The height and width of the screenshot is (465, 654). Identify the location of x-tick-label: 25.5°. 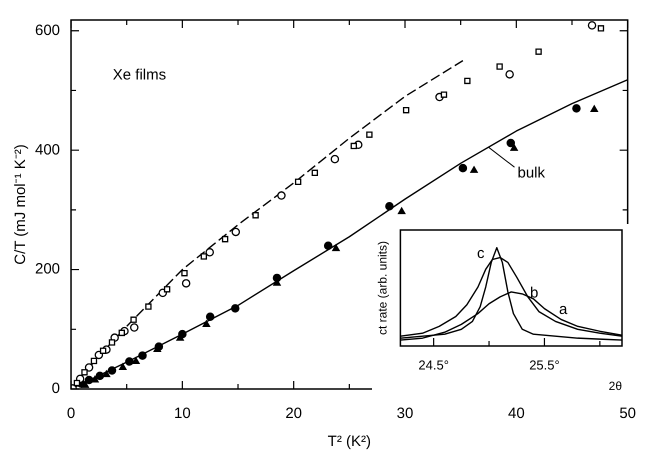
(544, 364).